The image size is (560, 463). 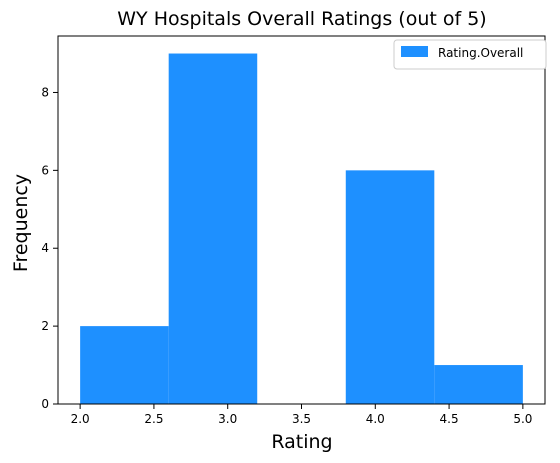 I want to click on x-tick-label: 5.0, so click(x=522, y=419).